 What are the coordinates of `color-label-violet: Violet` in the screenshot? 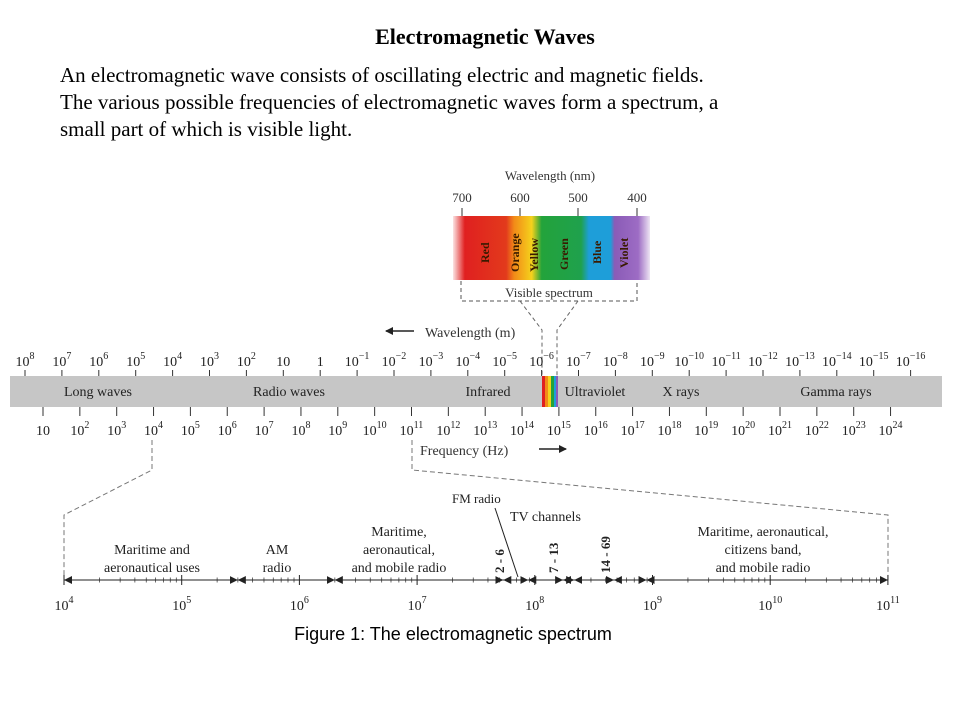 It's located at (624, 253).